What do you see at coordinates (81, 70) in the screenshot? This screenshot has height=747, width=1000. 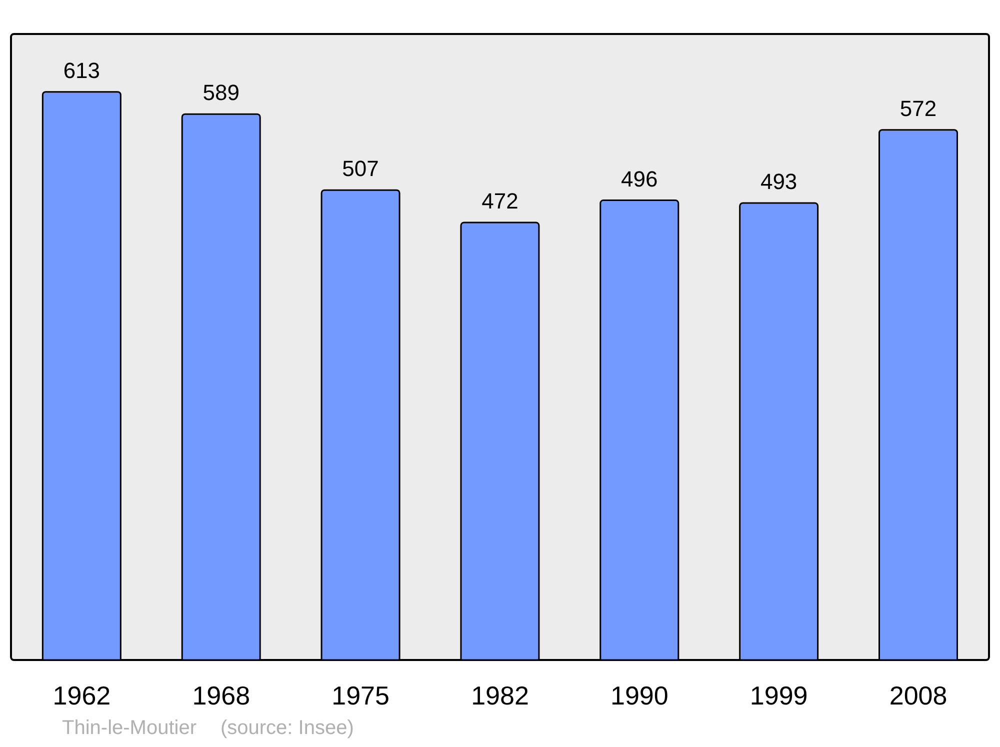 I see `data-label: 613` at bounding box center [81, 70].